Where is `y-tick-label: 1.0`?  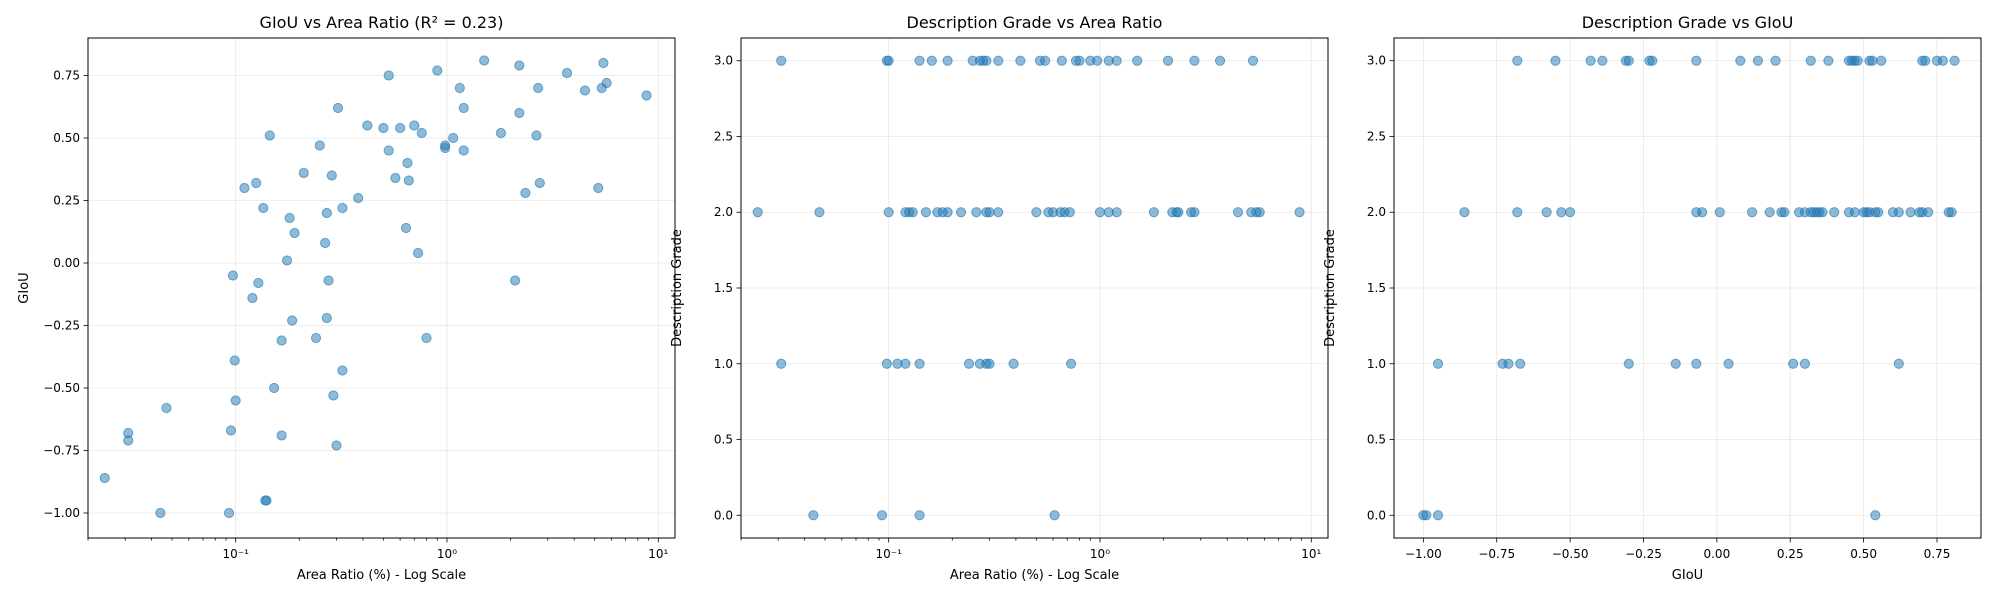 y-tick-label: 1.0 is located at coordinates (1376, 364).